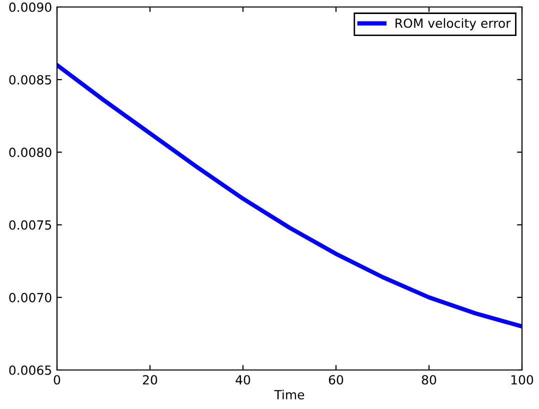 The width and height of the screenshot is (539, 409). I want to click on y-tick-label: 0.0075, so click(30, 225).